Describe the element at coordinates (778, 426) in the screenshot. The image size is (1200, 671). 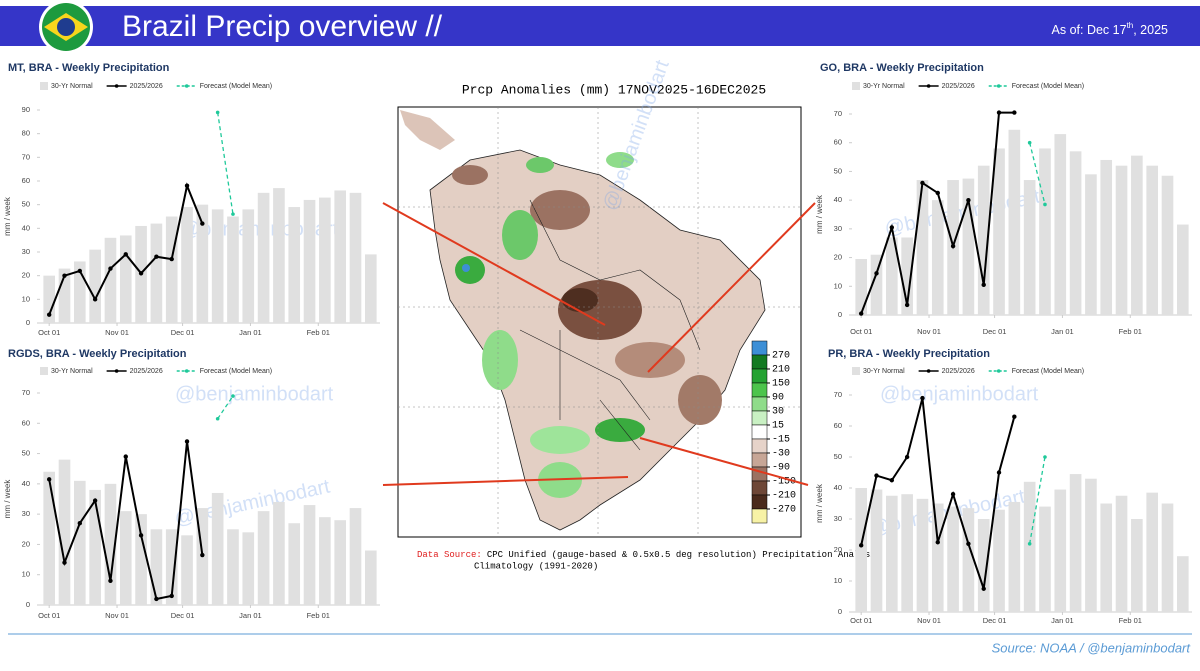
I see `colorbar-label: 15` at that location.